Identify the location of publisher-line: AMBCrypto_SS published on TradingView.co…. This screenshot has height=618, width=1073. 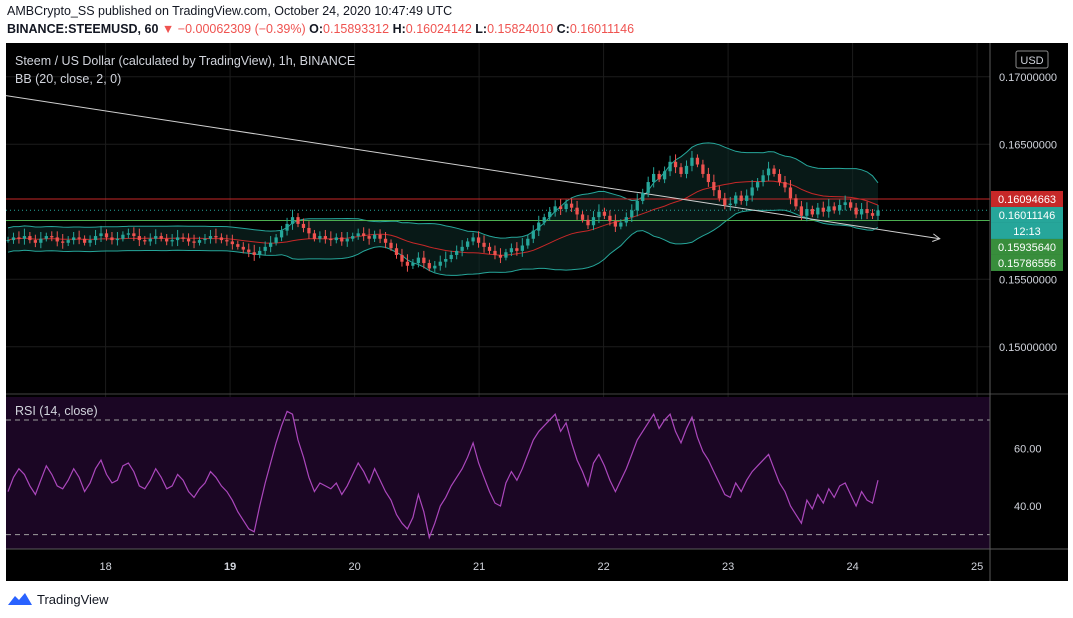
(230, 11).